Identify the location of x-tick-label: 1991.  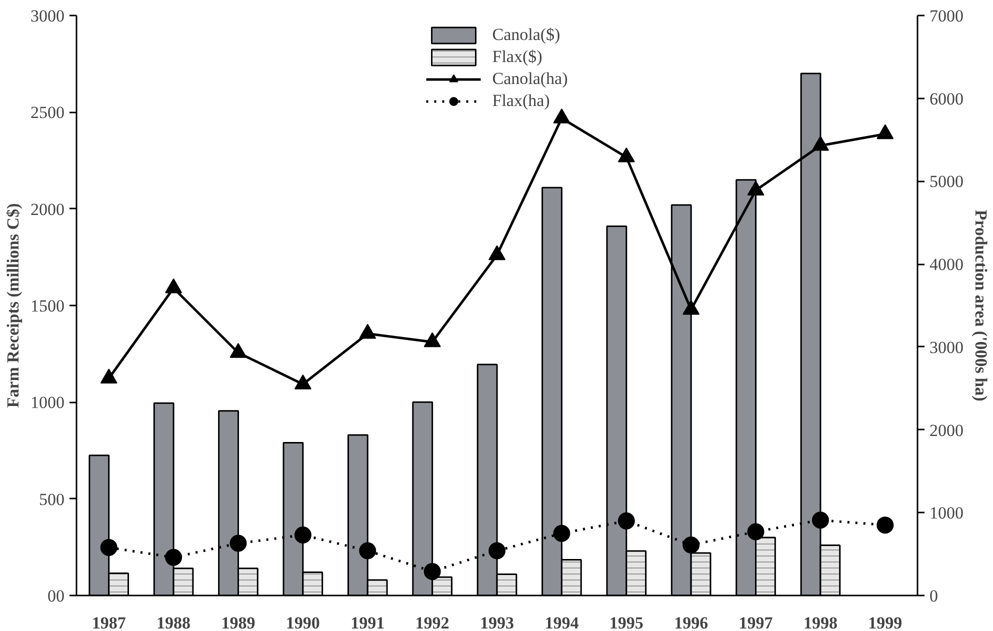
(367, 622).